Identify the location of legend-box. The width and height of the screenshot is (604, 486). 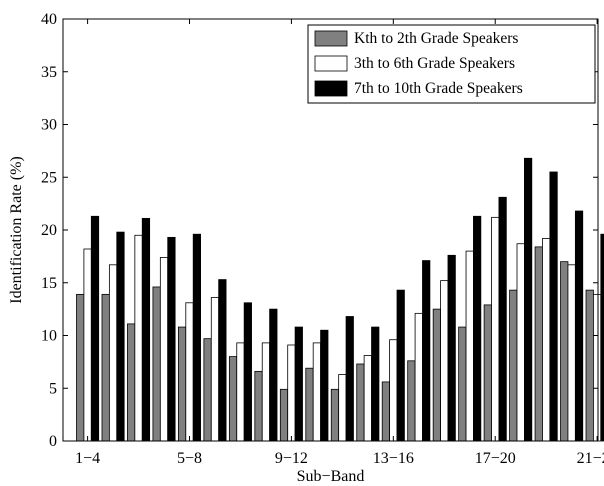
(451, 64).